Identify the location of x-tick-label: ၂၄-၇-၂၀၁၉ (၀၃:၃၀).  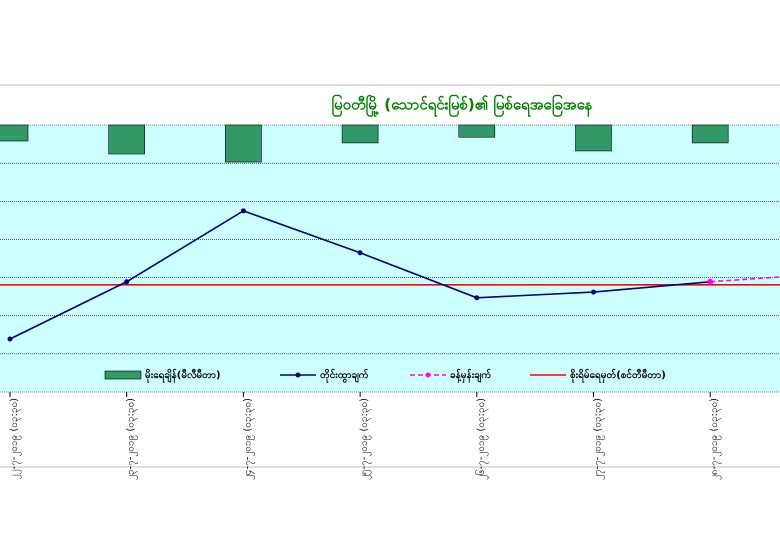
(248, 439).